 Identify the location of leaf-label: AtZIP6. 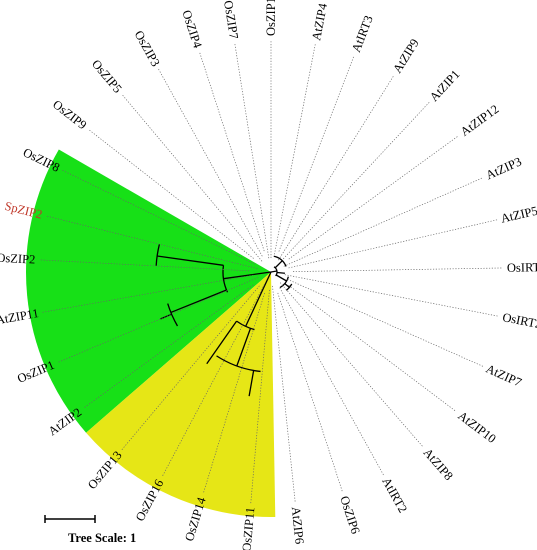
(298, 525).